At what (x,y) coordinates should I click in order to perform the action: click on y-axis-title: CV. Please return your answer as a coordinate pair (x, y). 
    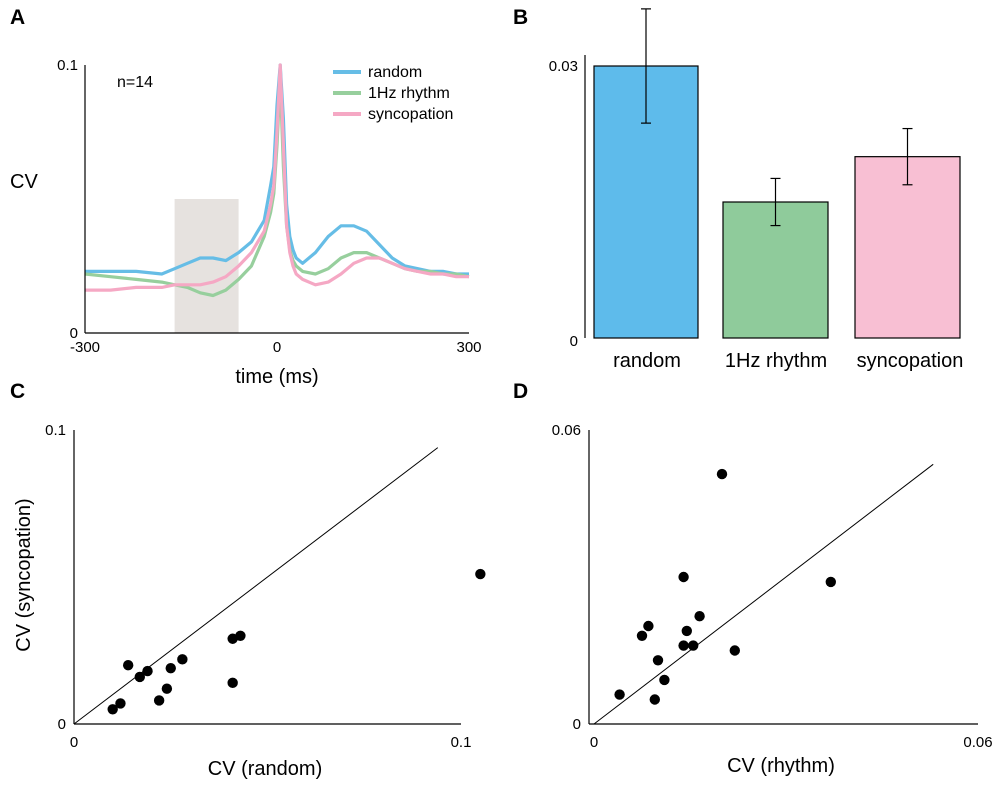
    Looking at the image, I should click on (24, 182).